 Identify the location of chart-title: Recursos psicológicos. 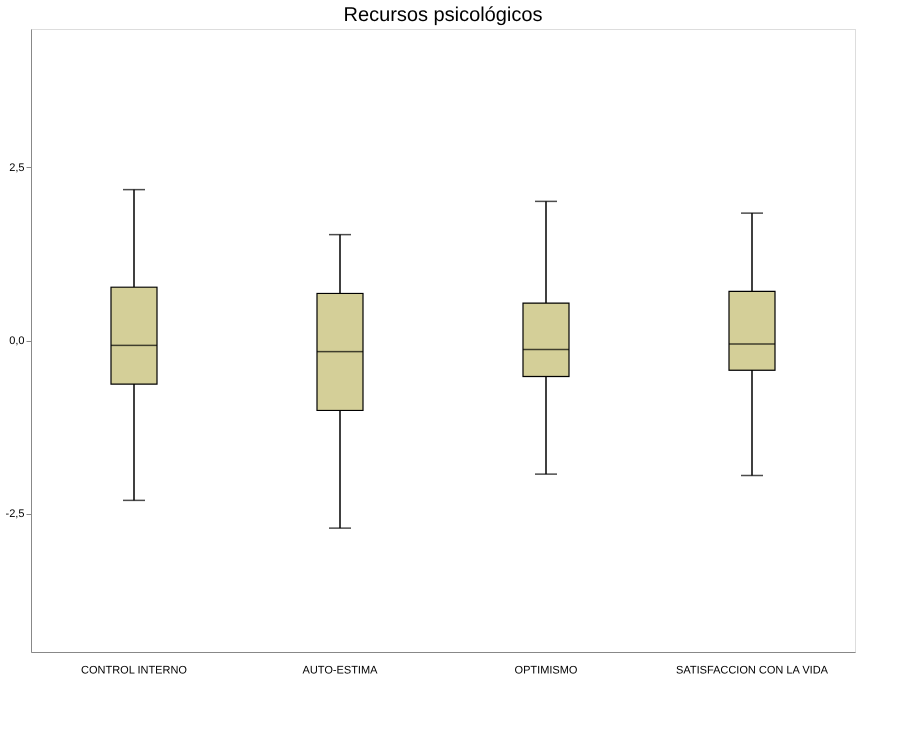
(443, 15).